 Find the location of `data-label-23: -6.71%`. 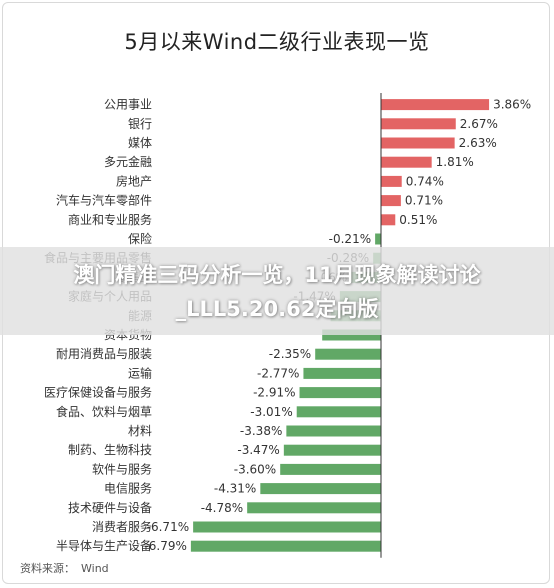

data-label-23: -6.71% is located at coordinates (168, 527).